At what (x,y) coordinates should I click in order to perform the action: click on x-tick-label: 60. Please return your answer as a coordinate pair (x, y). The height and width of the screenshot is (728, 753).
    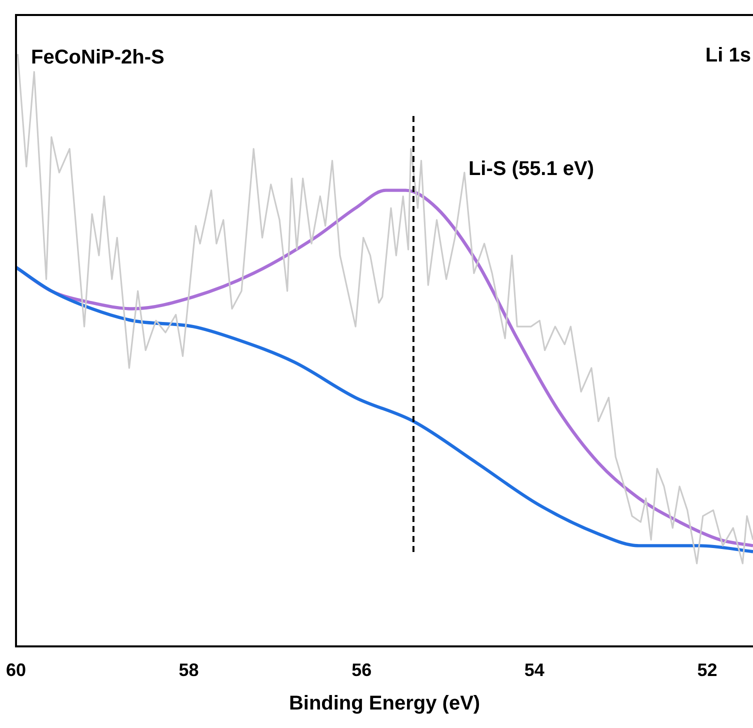
    Looking at the image, I should click on (16, 670).